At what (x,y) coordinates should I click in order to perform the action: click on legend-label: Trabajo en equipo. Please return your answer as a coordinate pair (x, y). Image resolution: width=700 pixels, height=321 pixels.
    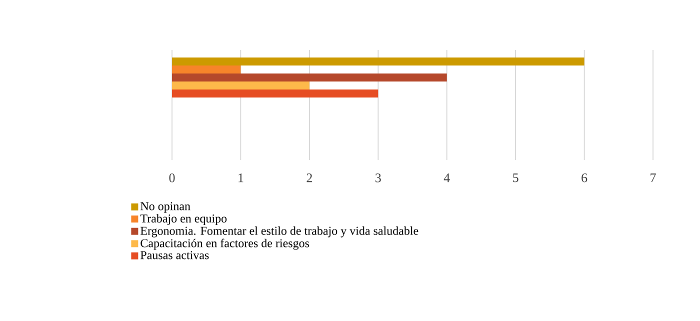
    Looking at the image, I should click on (183, 219).